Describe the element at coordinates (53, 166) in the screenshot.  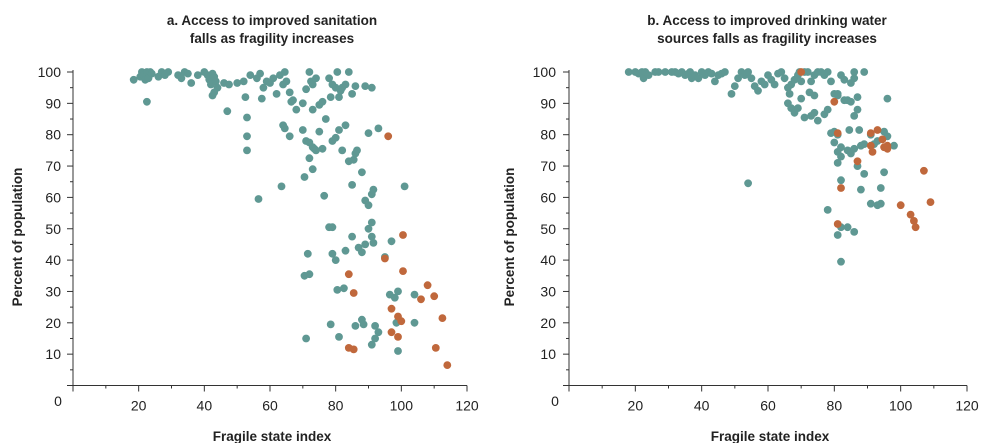
I see `y-tick-label: 70` at that location.